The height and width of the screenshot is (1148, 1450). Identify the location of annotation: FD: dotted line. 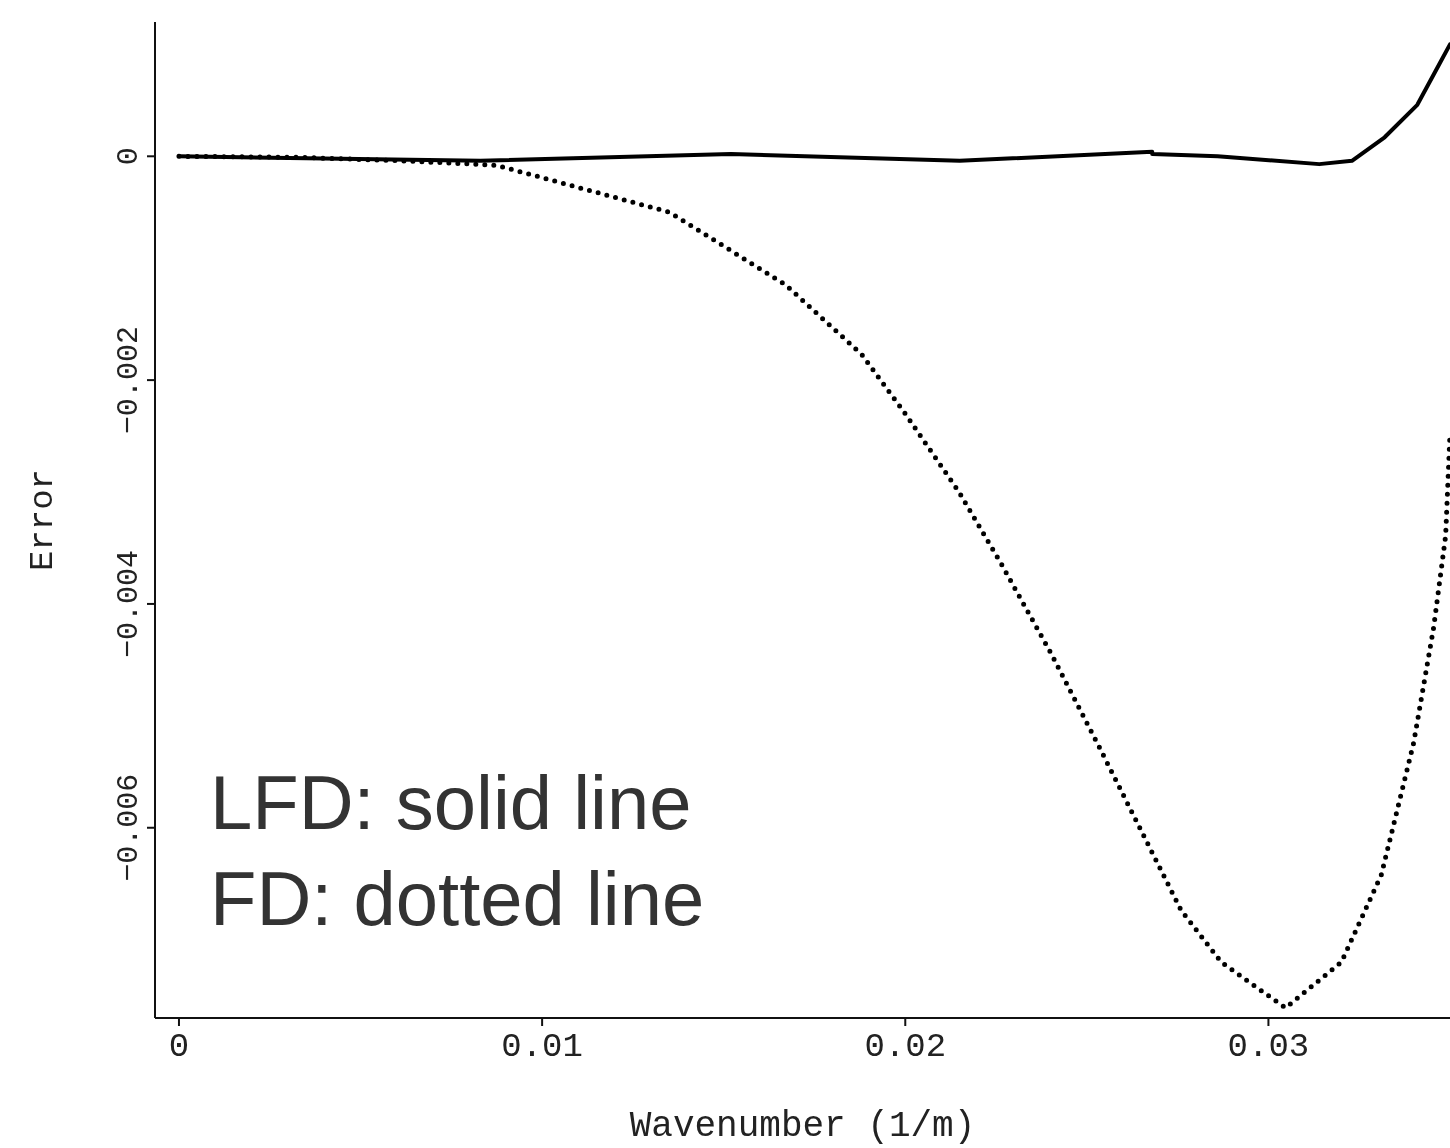
(457, 899).